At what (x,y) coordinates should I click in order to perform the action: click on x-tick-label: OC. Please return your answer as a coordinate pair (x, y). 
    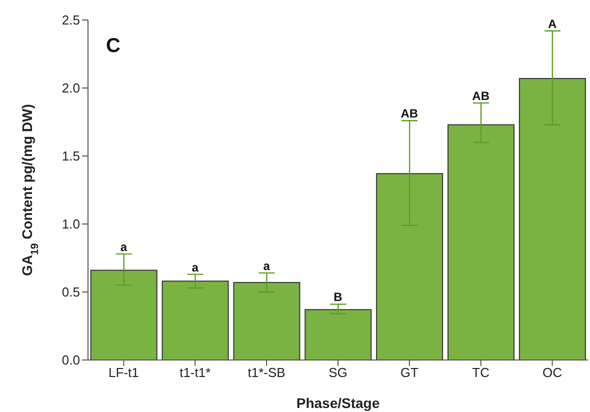
    Looking at the image, I should click on (552, 372).